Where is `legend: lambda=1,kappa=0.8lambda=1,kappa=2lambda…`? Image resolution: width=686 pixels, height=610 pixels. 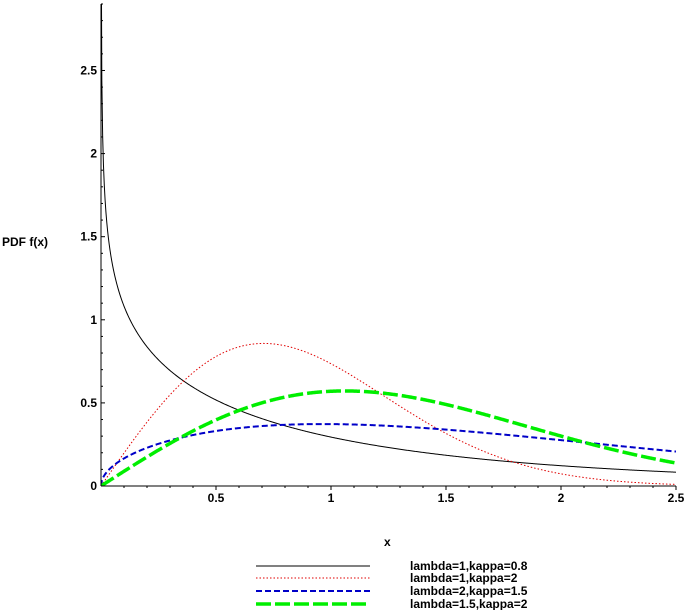
legend: lambda=1,kappa=0.8lambda=1,kappa=2lambda… is located at coordinates (392, 584).